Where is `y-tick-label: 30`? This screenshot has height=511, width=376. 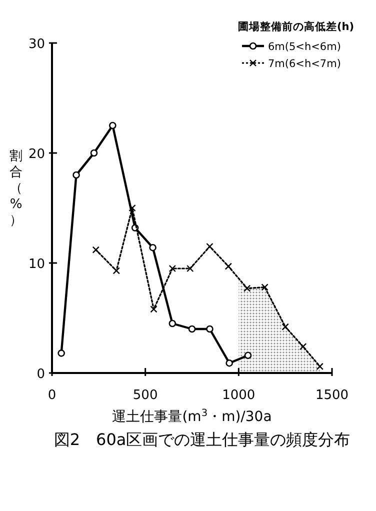
y-tick-label: 30 is located at coordinates (36, 44).